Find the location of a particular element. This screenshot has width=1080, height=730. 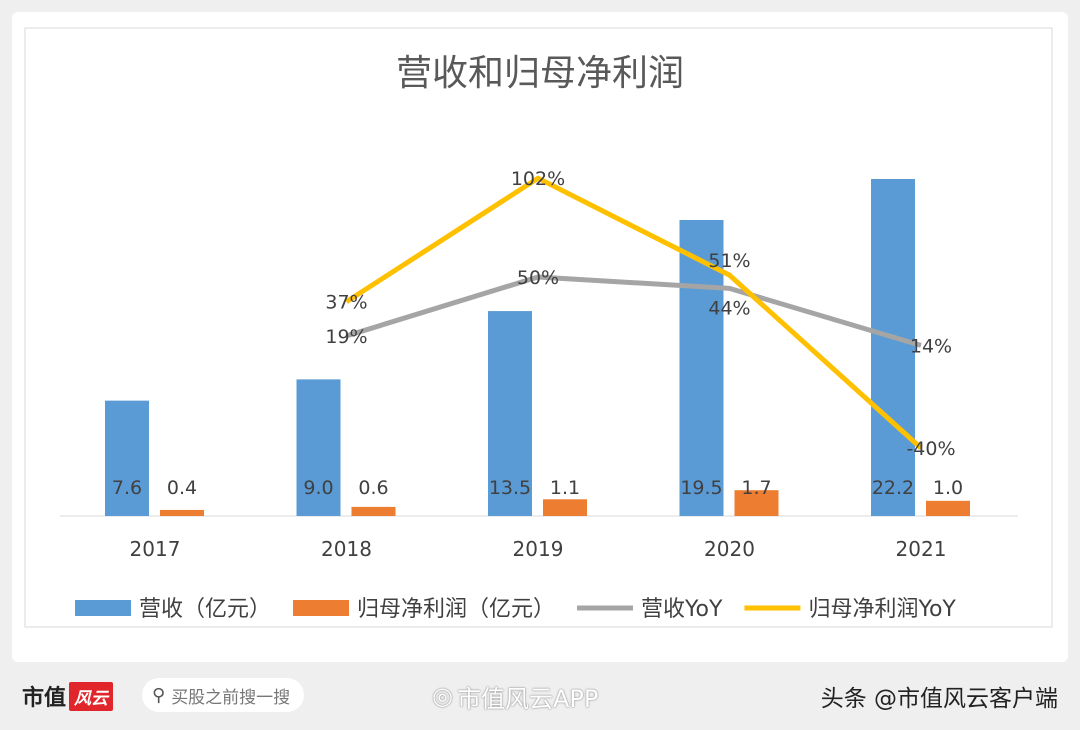

line-data-label: 51% is located at coordinates (729, 261).